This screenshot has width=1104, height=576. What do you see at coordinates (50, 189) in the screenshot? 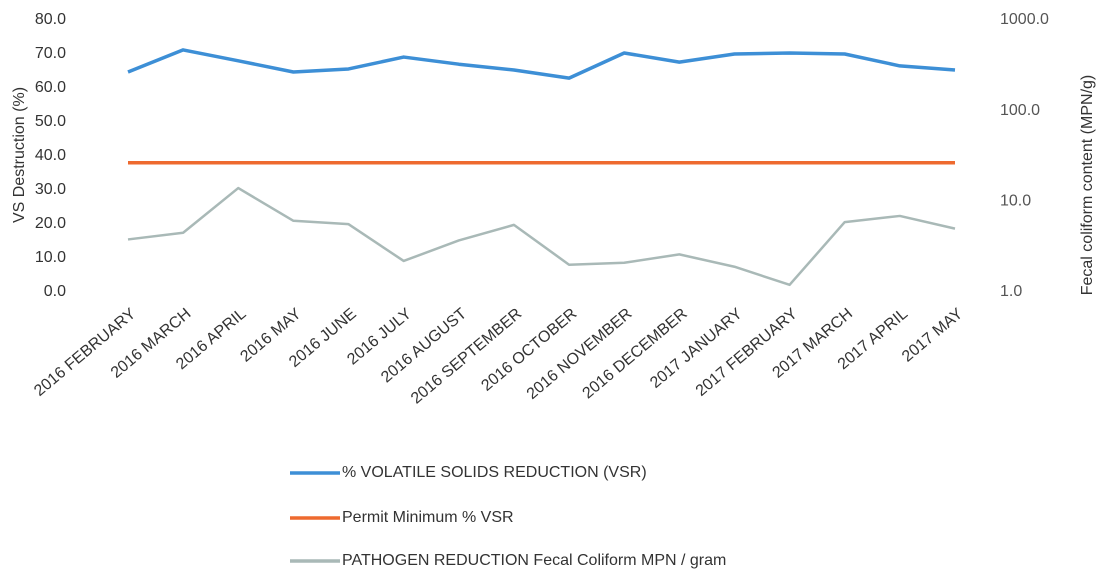
I see `y-tick-label: 30.0` at bounding box center [50, 189].